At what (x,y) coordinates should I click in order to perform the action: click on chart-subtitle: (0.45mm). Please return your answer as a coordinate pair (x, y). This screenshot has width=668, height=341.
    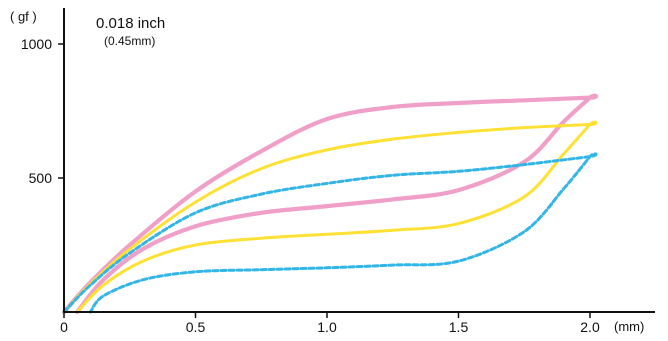
    Looking at the image, I should click on (129, 41).